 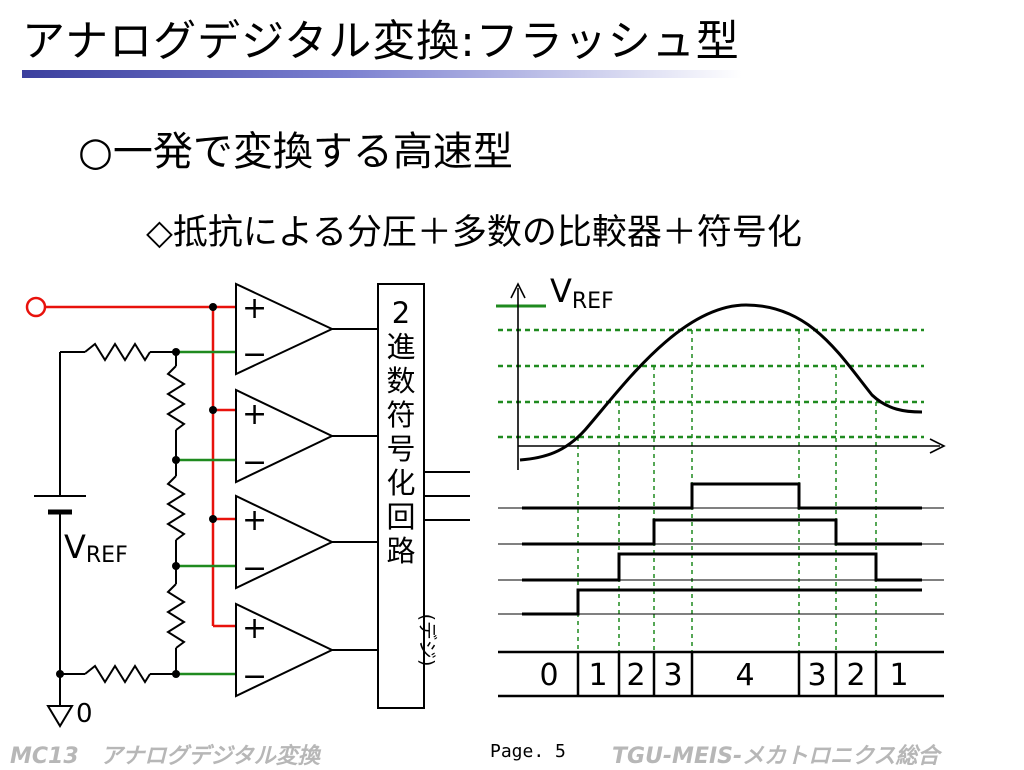 I want to click on input-signal-curve, so click(x=721, y=382).